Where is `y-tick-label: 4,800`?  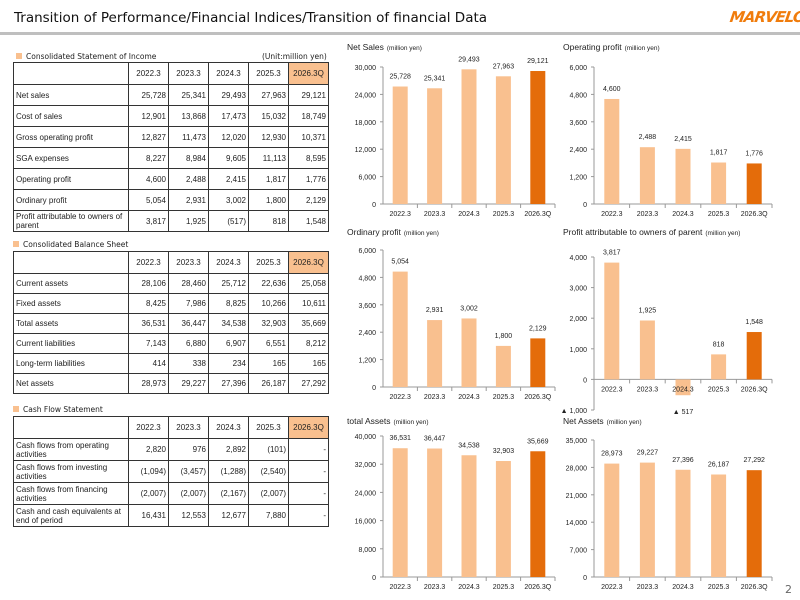
y-tick-label: 4,800 is located at coordinates (367, 278).